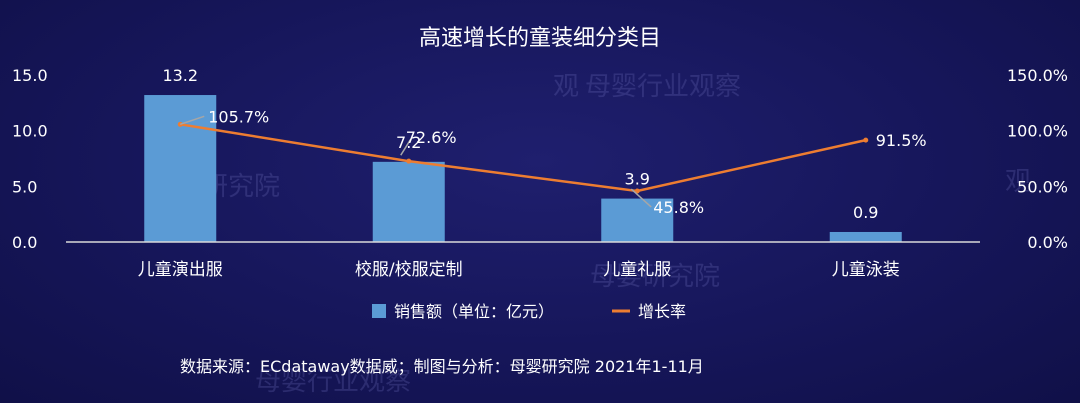 Image resolution: width=1080 pixels, height=403 pixels. What do you see at coordinates (431, 137) in the screenshot?
I see `growth-value-label: 72.6%` at bounding box center [431, 137].